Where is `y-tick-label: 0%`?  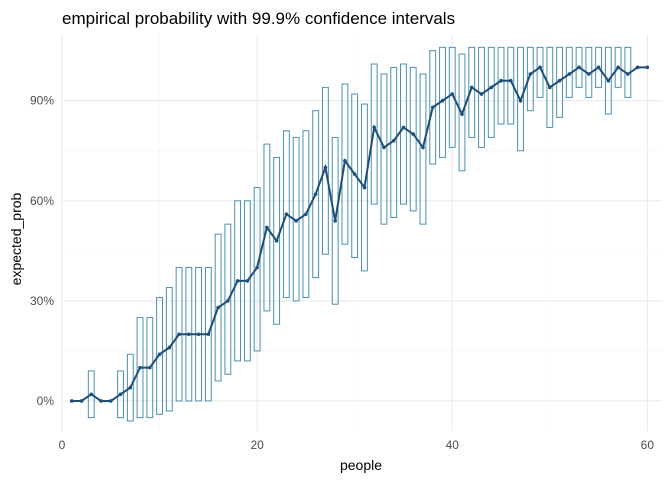
y-tick-label: 0% is located at coordinates (46, 401).